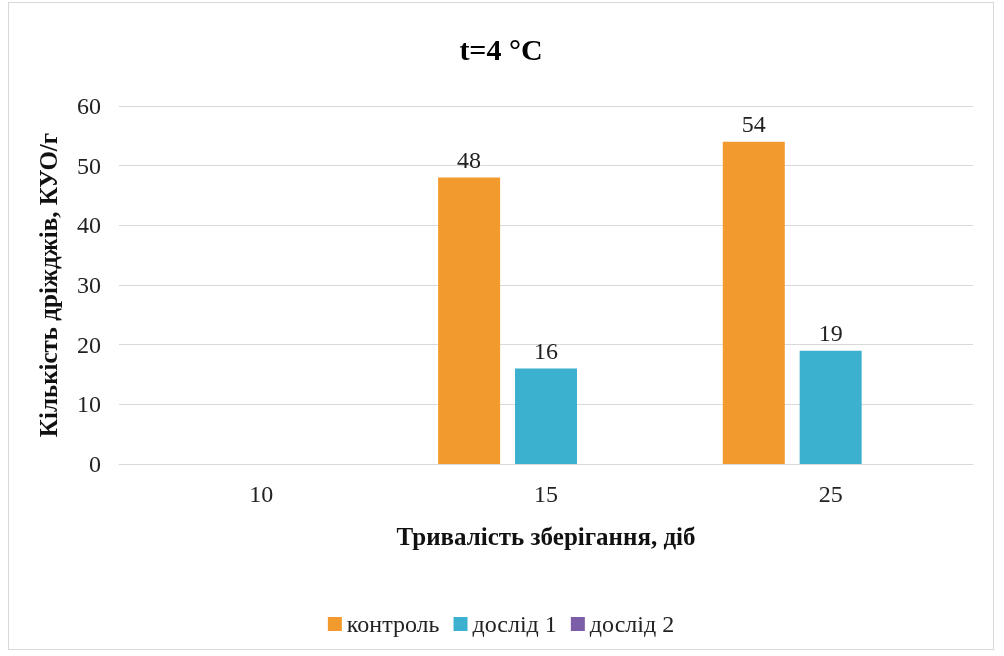 This screenshot has width=1004, height=656. What do you see at coordinates (95, 464) in the screenshot?
I see `y-tick-label: 0` at bounding box center [95, 464].